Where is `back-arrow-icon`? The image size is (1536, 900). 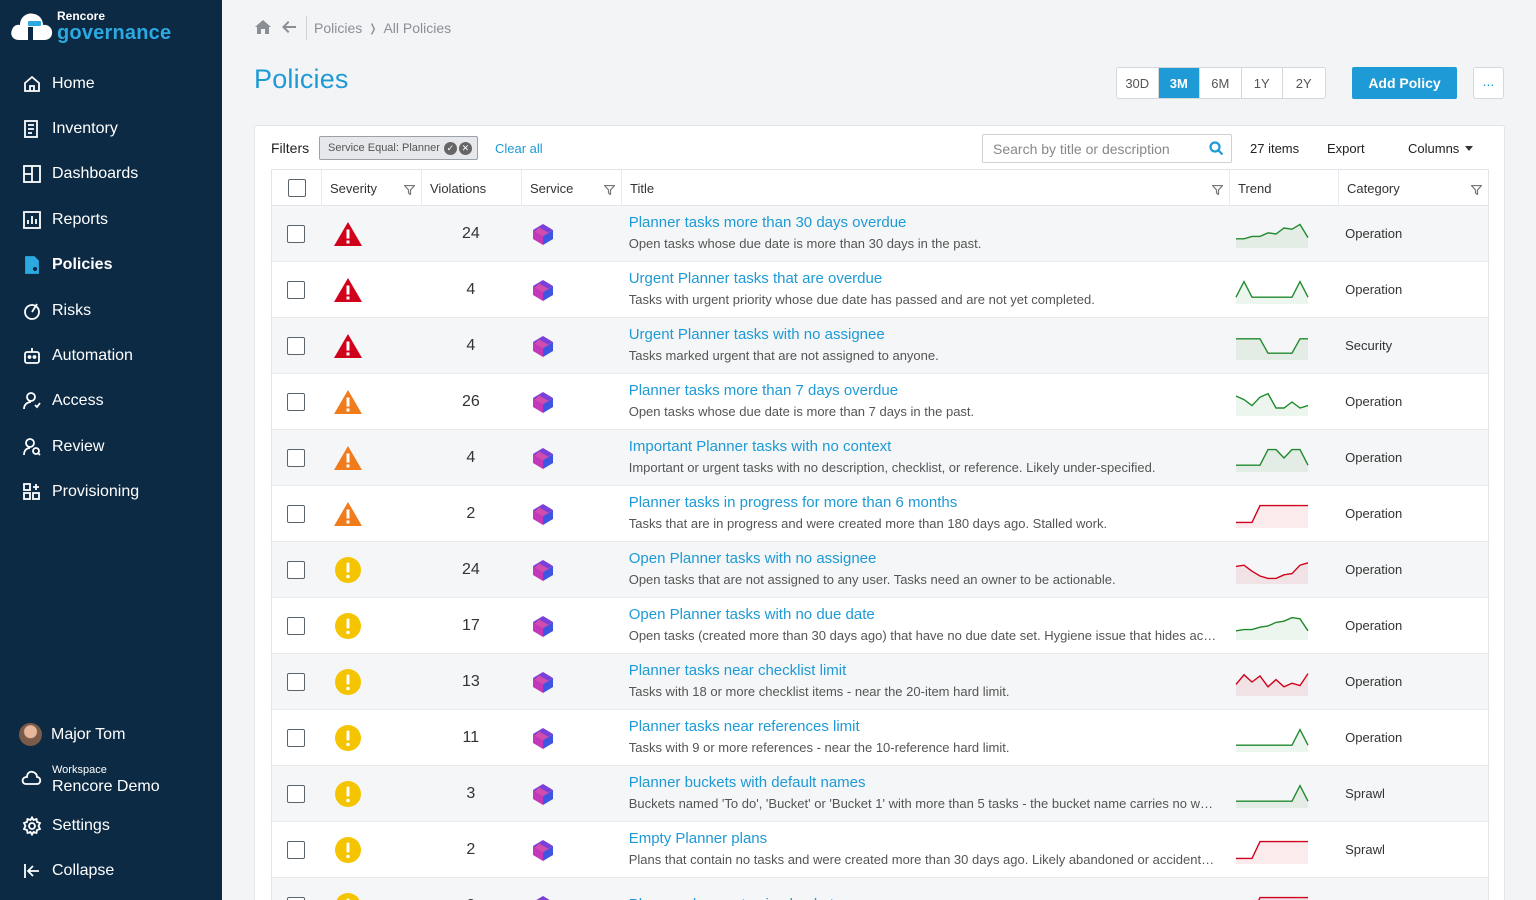 back-arrow-icon is located at coordinates (289, 28).